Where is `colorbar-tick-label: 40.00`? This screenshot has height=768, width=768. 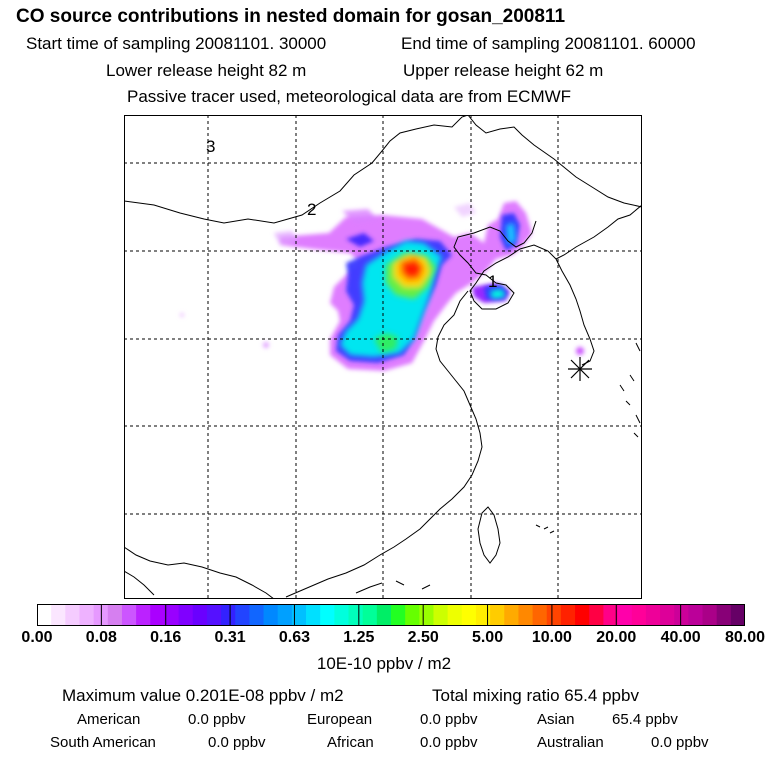
colorbar-tick-label: 40.00 is located at coordinates (680, 637).